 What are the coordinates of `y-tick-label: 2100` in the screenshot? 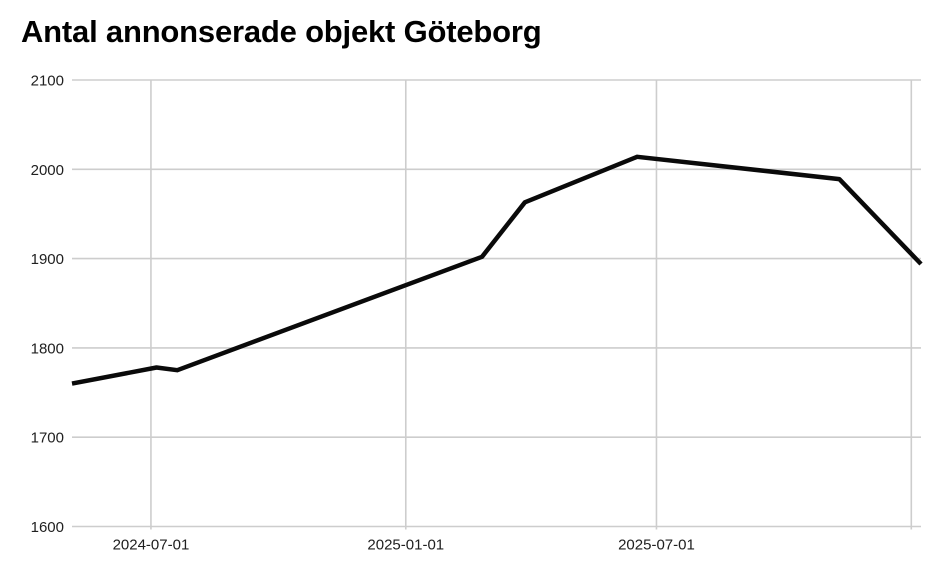 It's located at (47, 81).